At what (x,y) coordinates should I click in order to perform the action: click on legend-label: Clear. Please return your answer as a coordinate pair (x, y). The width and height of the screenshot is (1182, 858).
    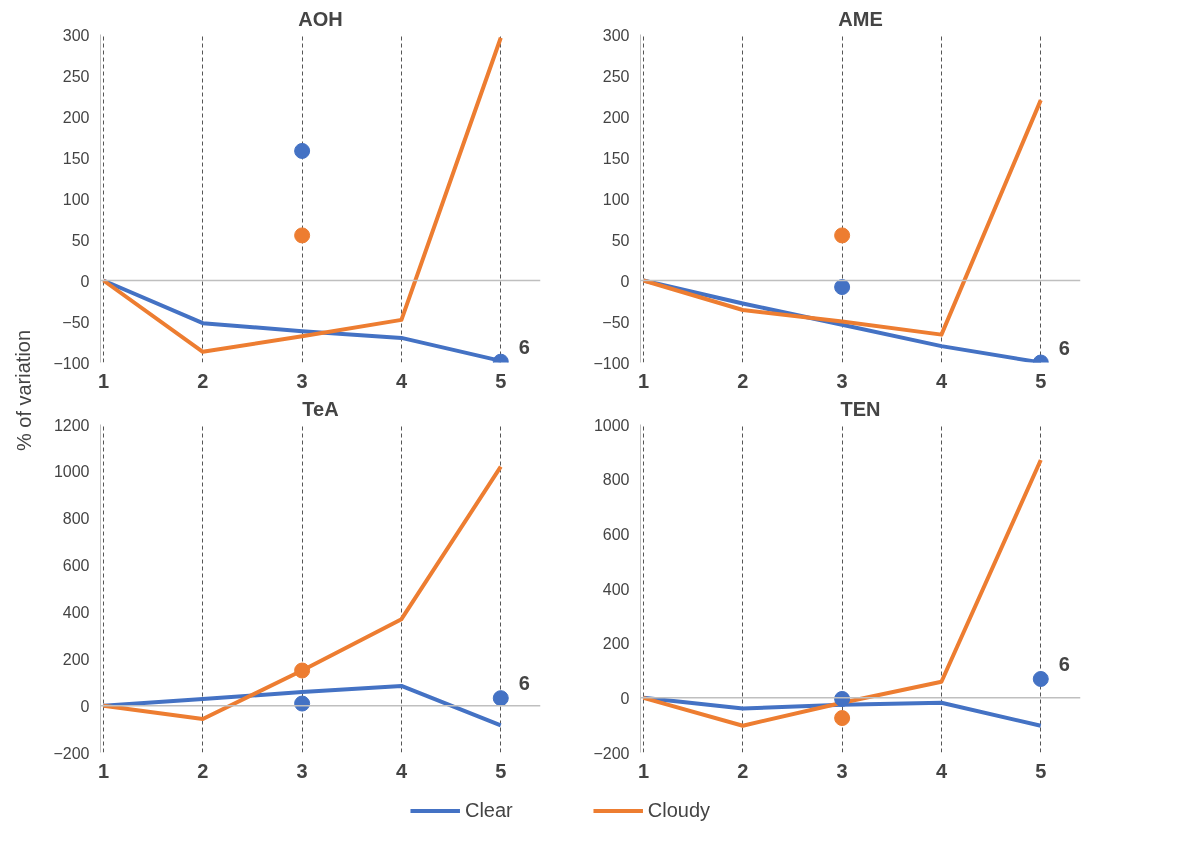
    Looking at the image, I should click on (488, 810).